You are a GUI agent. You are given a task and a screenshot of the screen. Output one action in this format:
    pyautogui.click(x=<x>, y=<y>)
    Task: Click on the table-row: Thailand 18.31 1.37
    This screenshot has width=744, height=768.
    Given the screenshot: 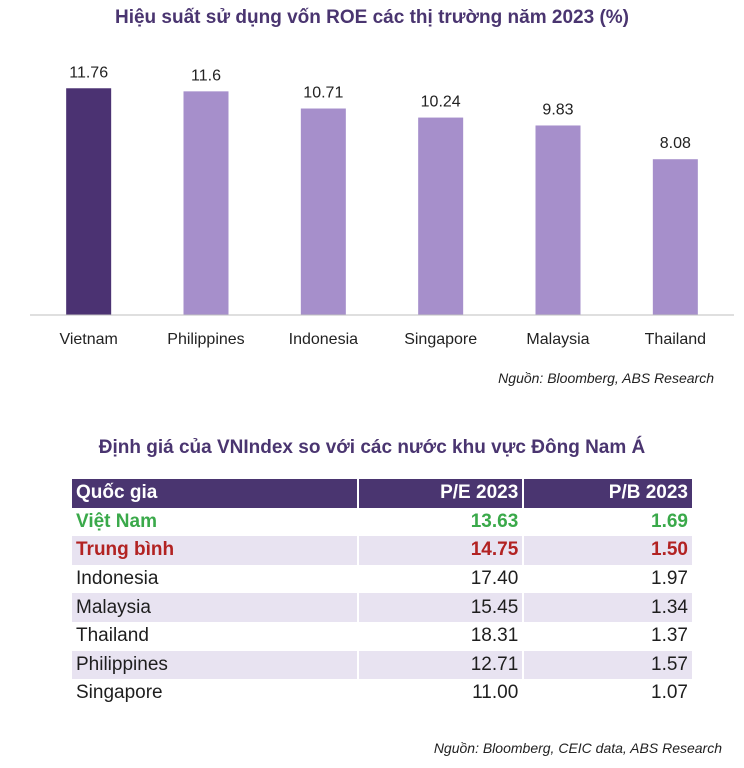 What is the action you would take?
    pyautogui.click(x=382, y=636)
    